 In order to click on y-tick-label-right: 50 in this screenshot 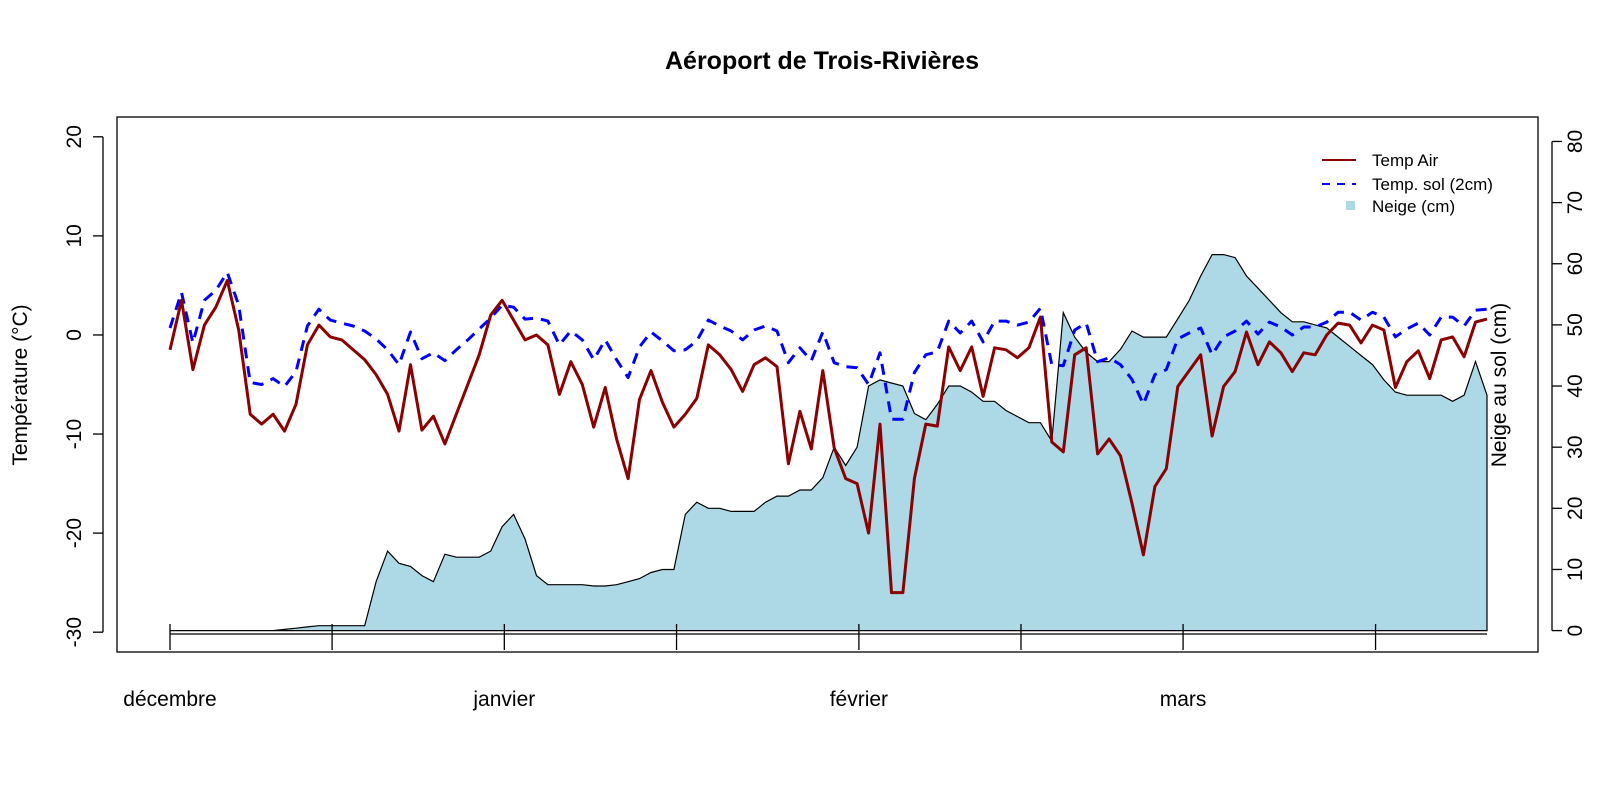, I will do `click(1575, 324)`.